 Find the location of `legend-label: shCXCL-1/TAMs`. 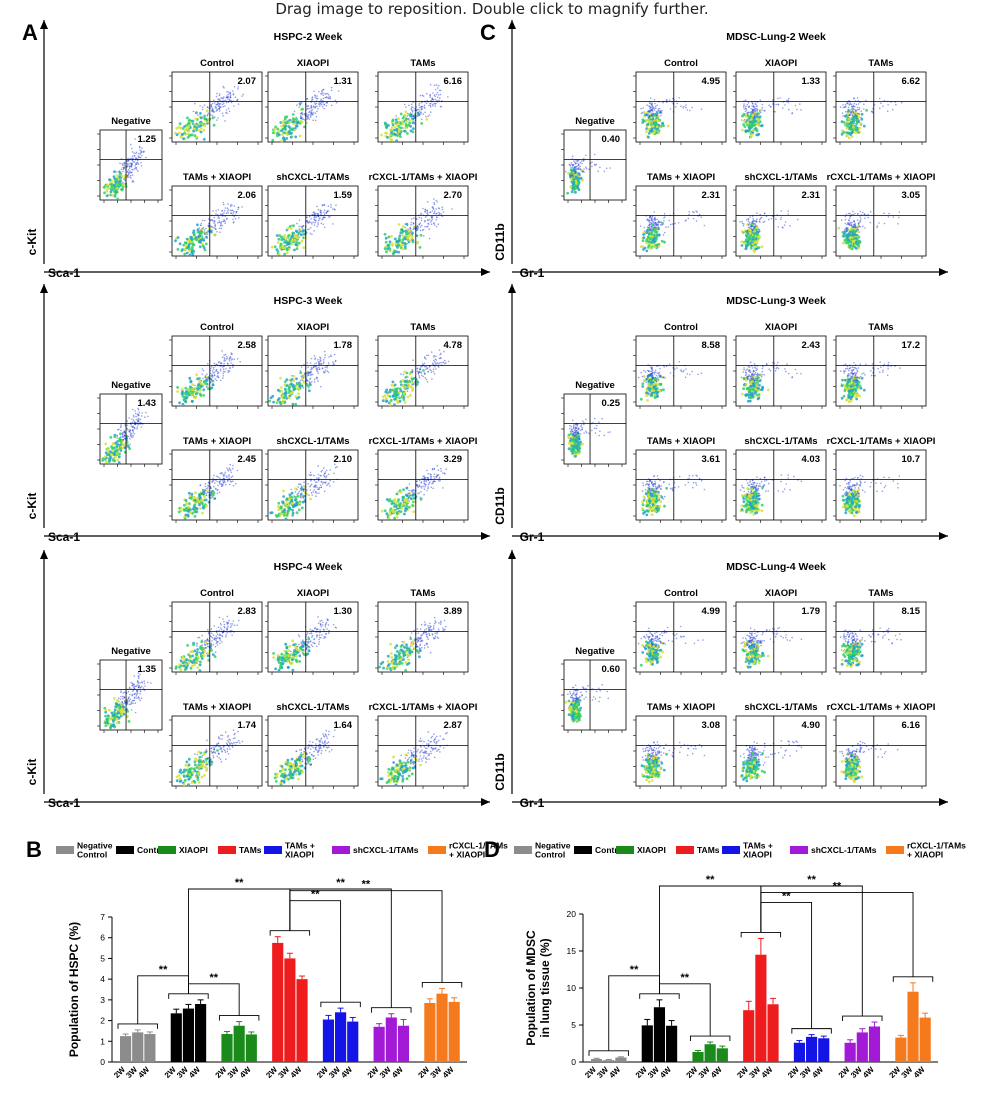

legend-label: shCXCL-1/TAMs is located at coordinates (844, 850).